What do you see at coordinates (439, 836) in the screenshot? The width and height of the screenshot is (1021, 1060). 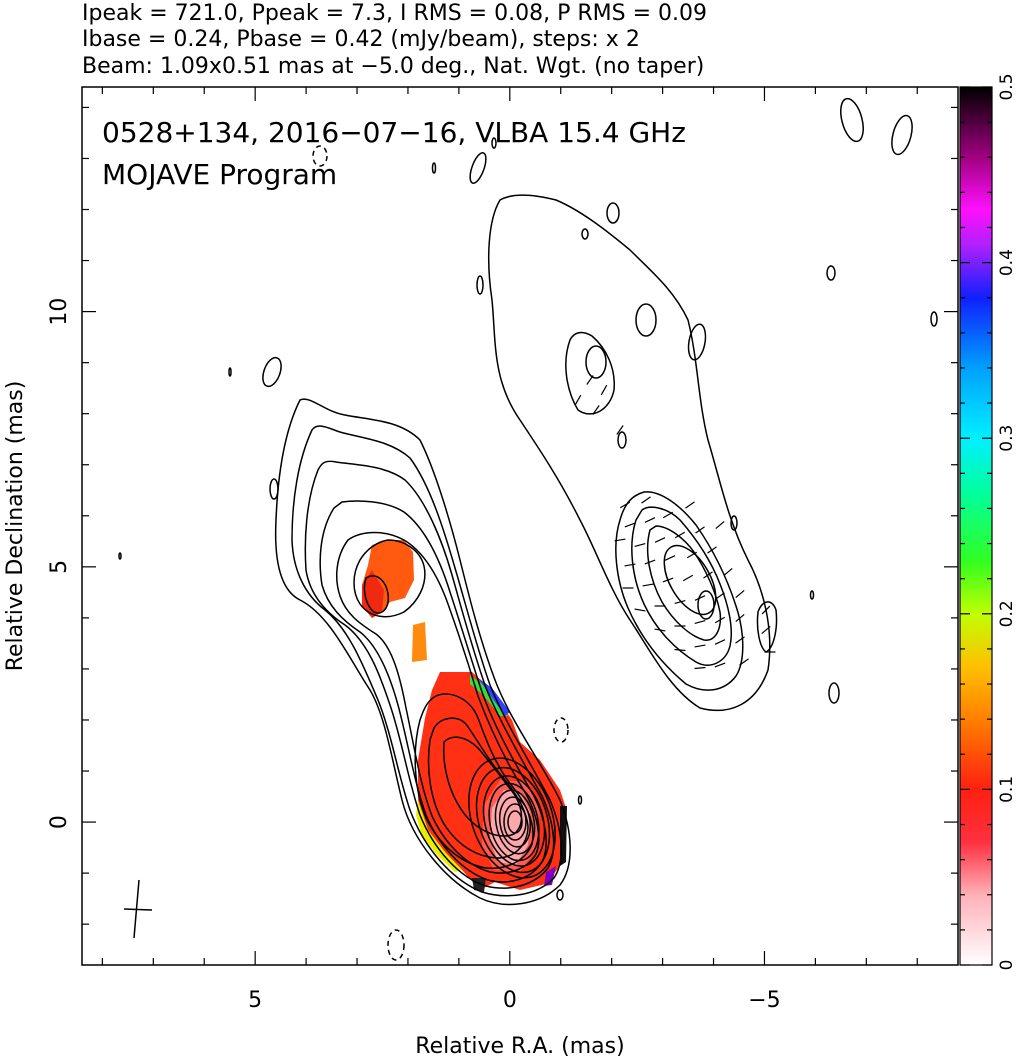 I see `pol-patch-yellow-edge` at bounding box center [439, 836].